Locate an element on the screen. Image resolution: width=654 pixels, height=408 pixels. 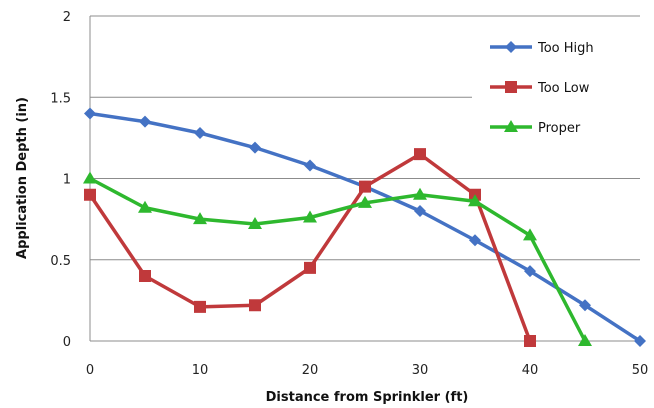
legend-label: Too Low is located at coordinates (563, 88).